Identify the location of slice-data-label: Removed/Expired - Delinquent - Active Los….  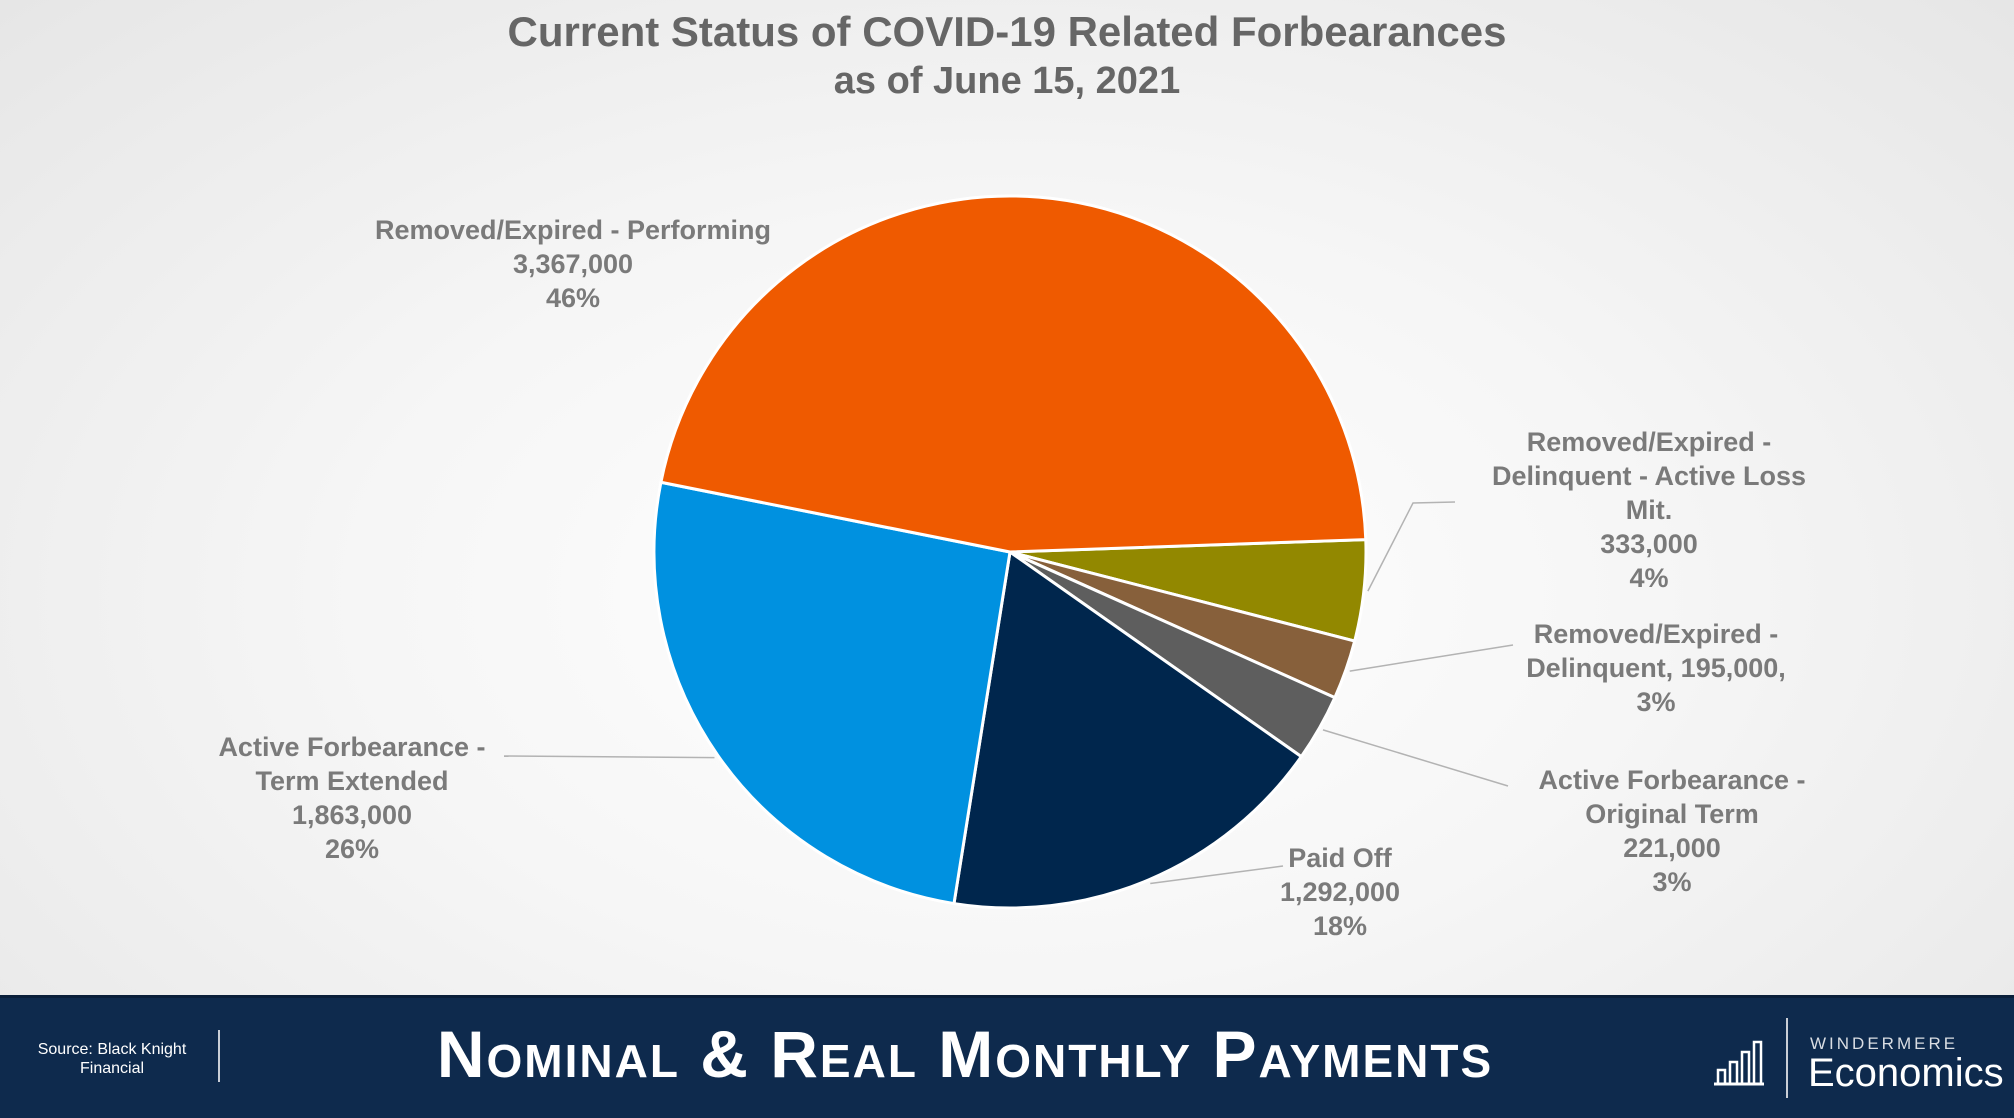
(1649, 510).